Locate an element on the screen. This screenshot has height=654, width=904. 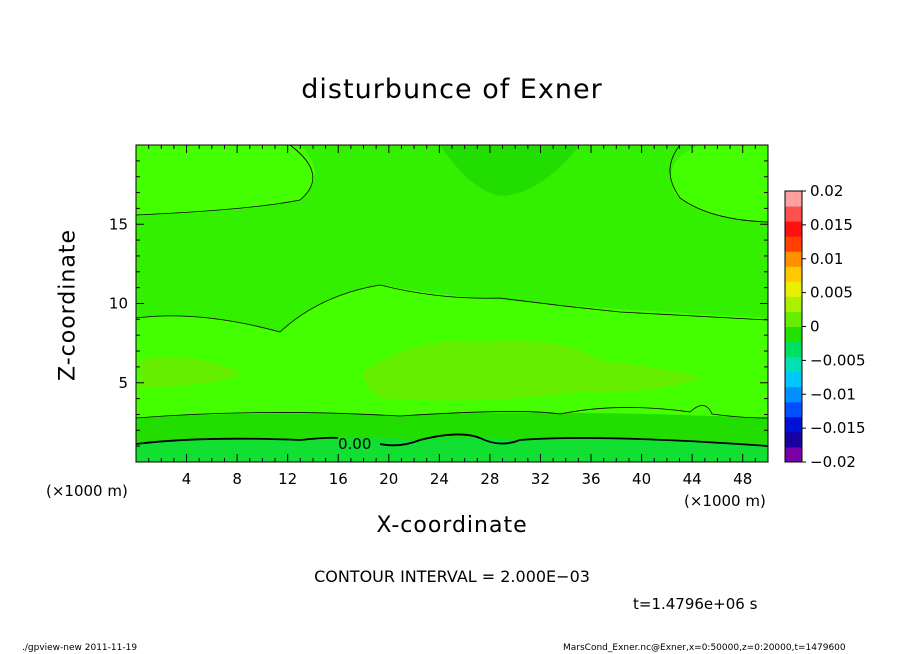
footer-left: ./gpview-new 2011-11-19 is located at coordinates (80, 648).